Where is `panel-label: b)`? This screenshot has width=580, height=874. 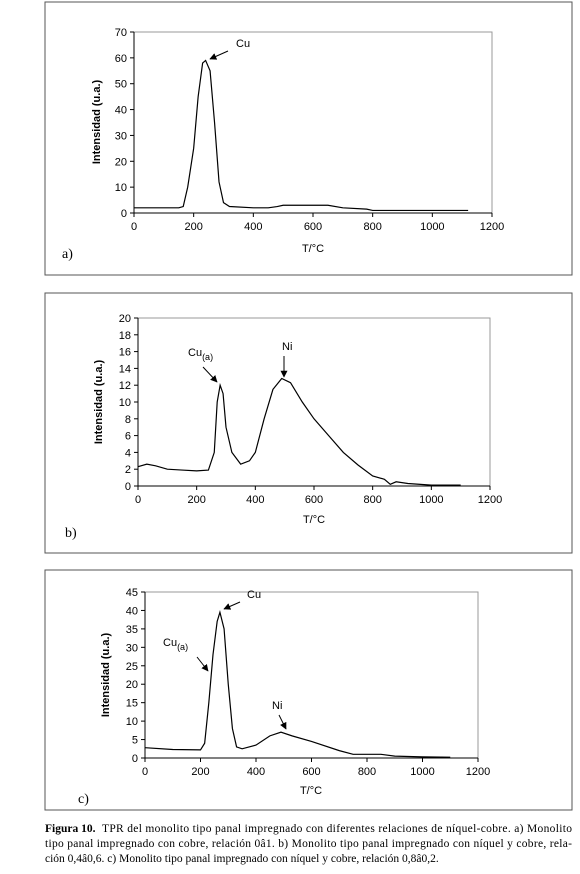
panel-label: b) is located at coordinates (71, 533).